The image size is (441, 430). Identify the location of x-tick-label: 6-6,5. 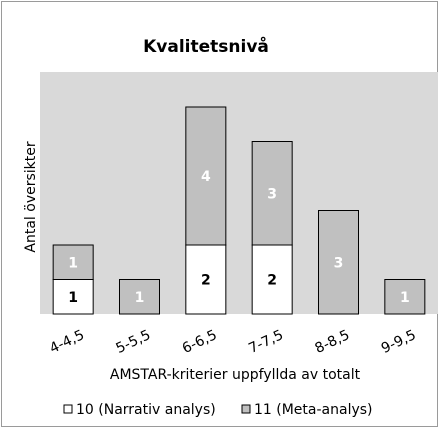
(200, 342).